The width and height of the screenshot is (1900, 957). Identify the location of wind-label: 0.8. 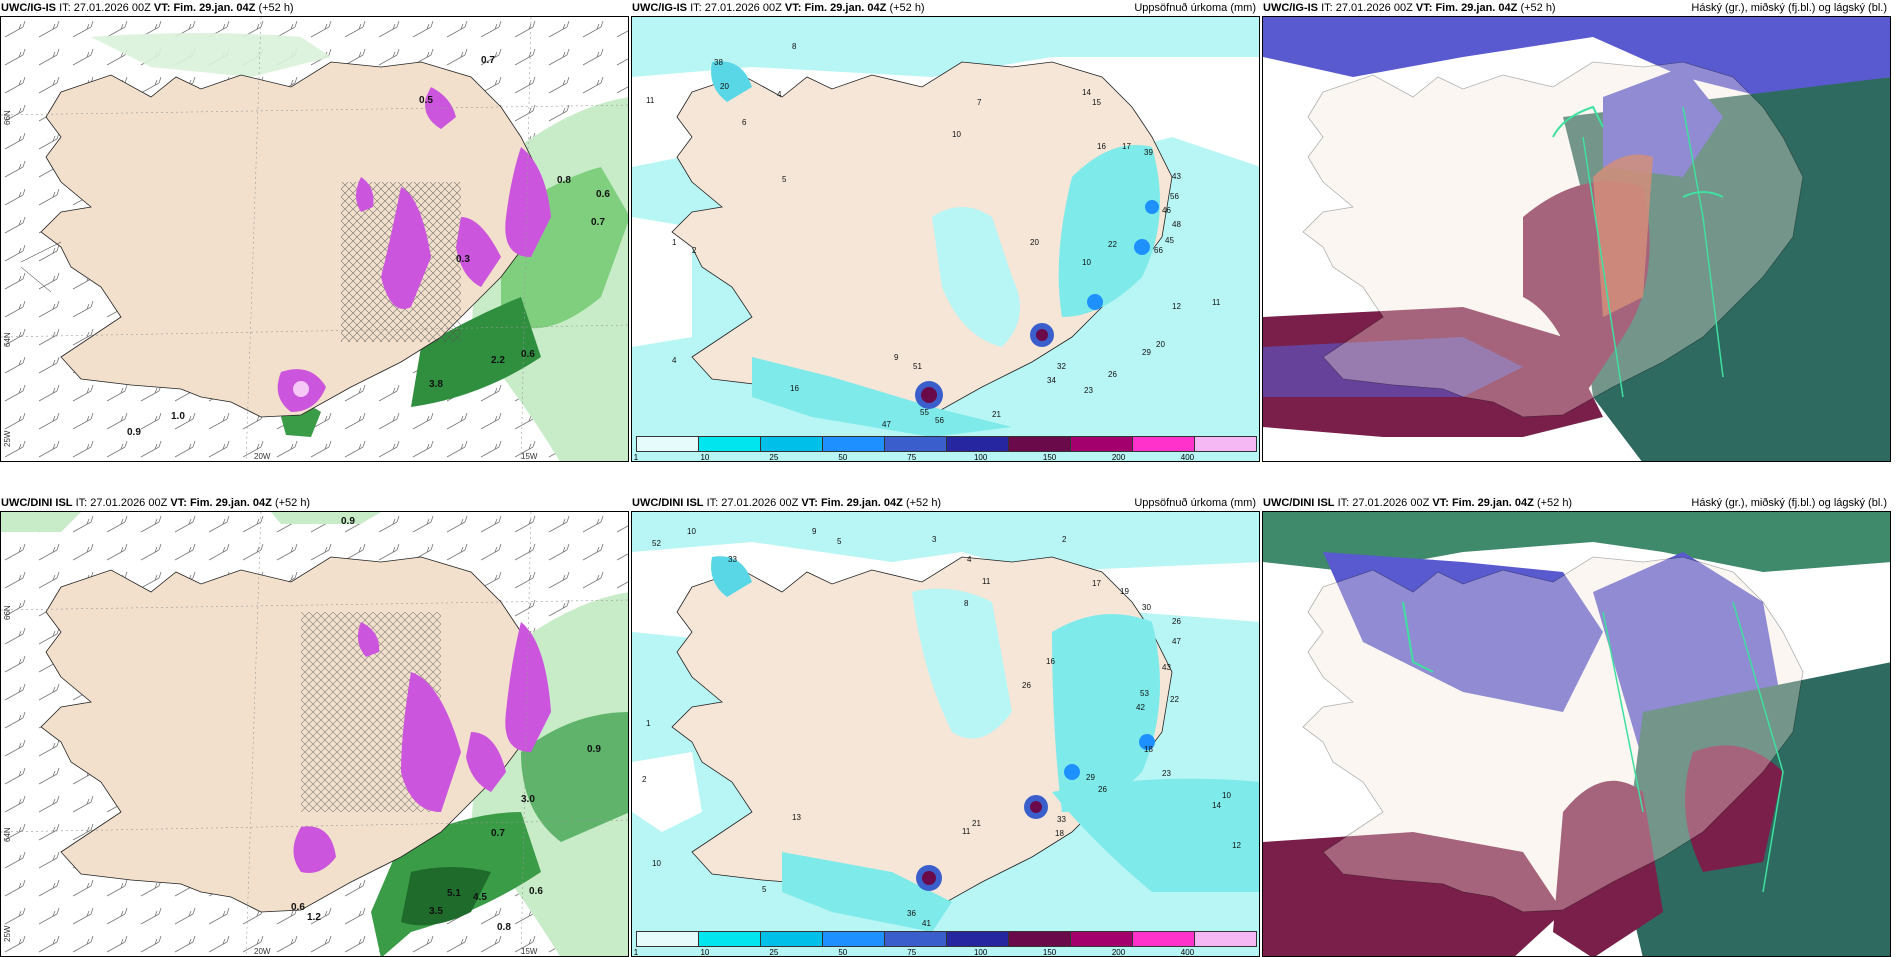
(564, 180).